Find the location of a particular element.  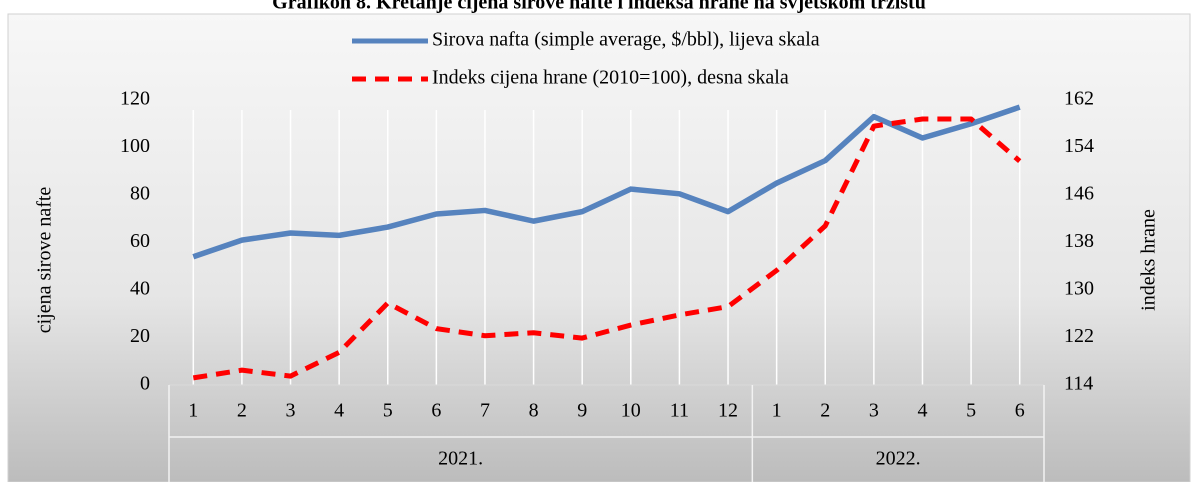

x-group-label: 2021. is located at coordinates (460, 459).